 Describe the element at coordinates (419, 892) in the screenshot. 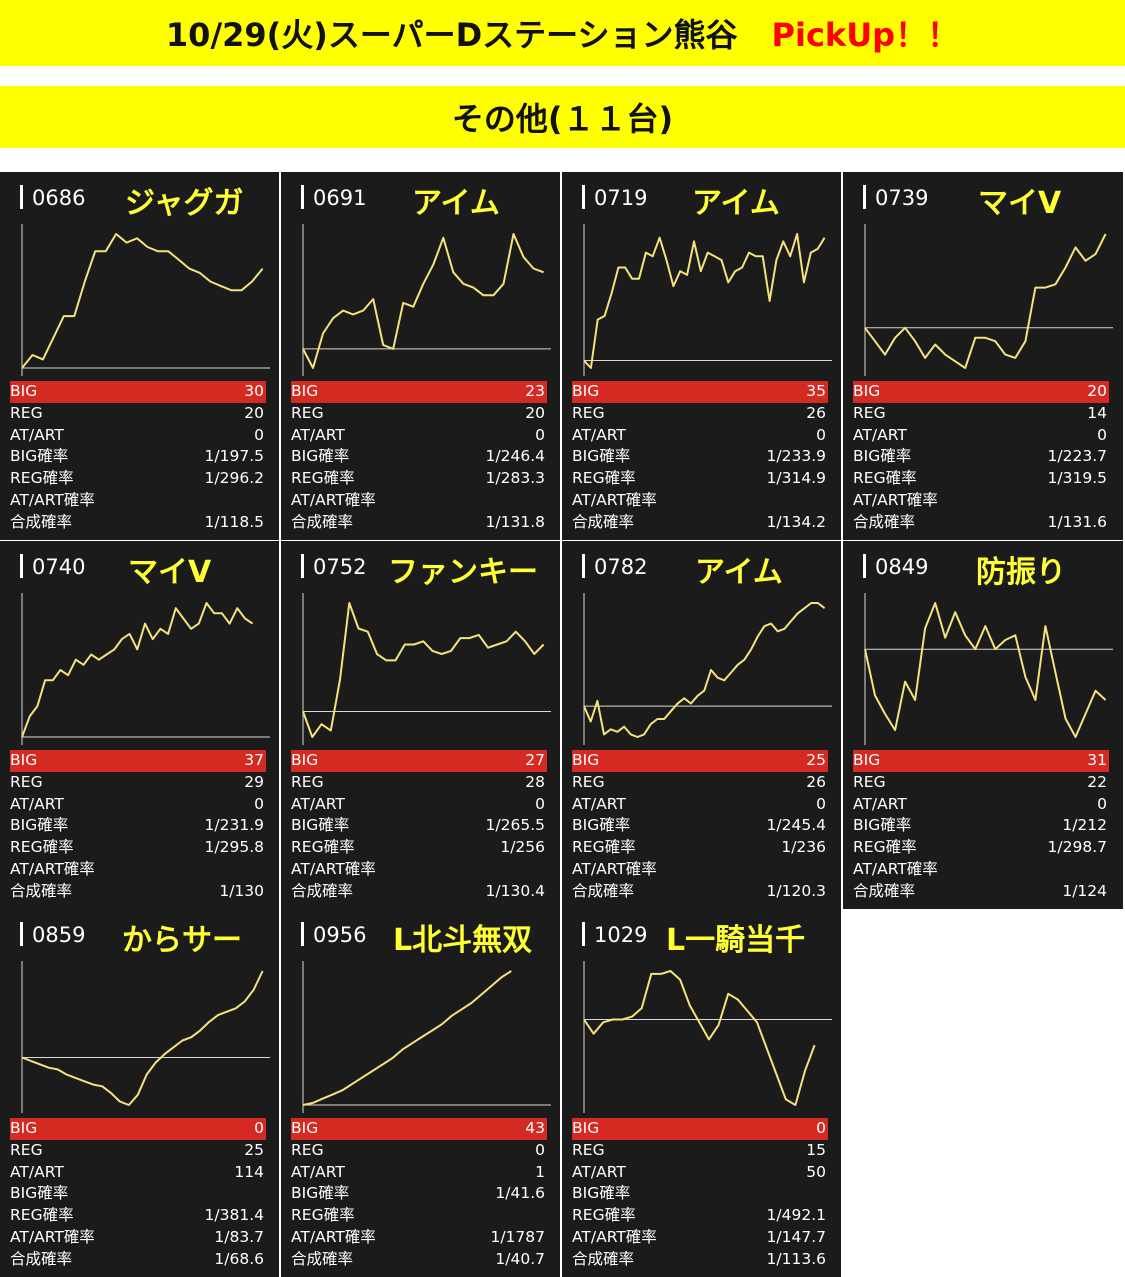

I see `stat-row-total-p: 合成確率 1/130.4` at that location.